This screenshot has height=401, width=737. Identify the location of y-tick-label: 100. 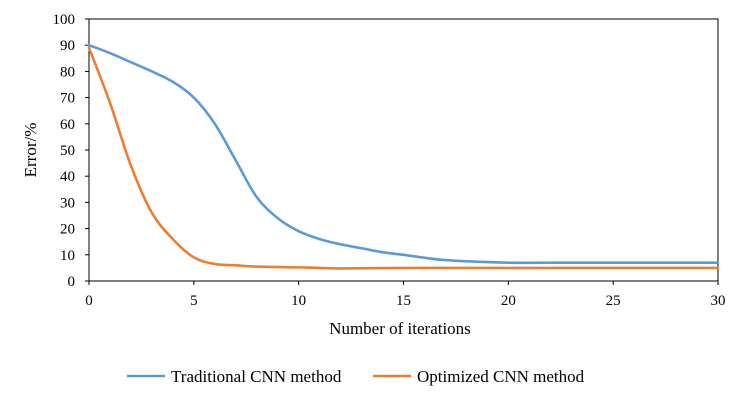
(64, 20).